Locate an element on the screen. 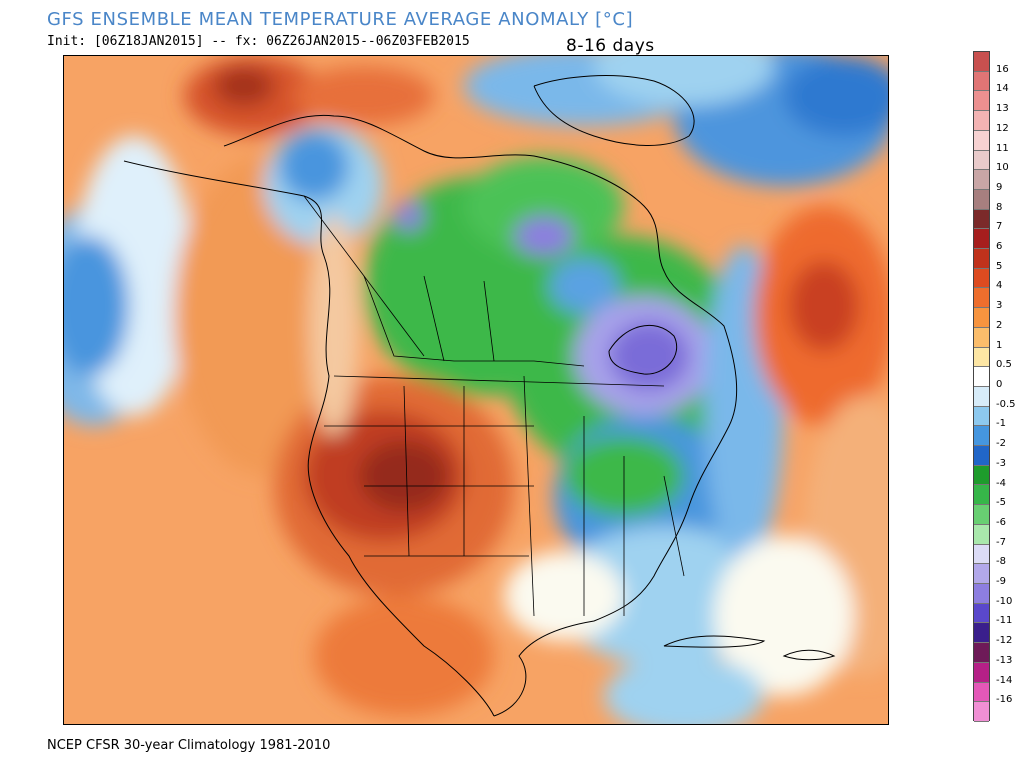 The height and width of the screenshot is (768, 1024). colorbar-tick-label: 14 is located at coordinates (1002, 89).